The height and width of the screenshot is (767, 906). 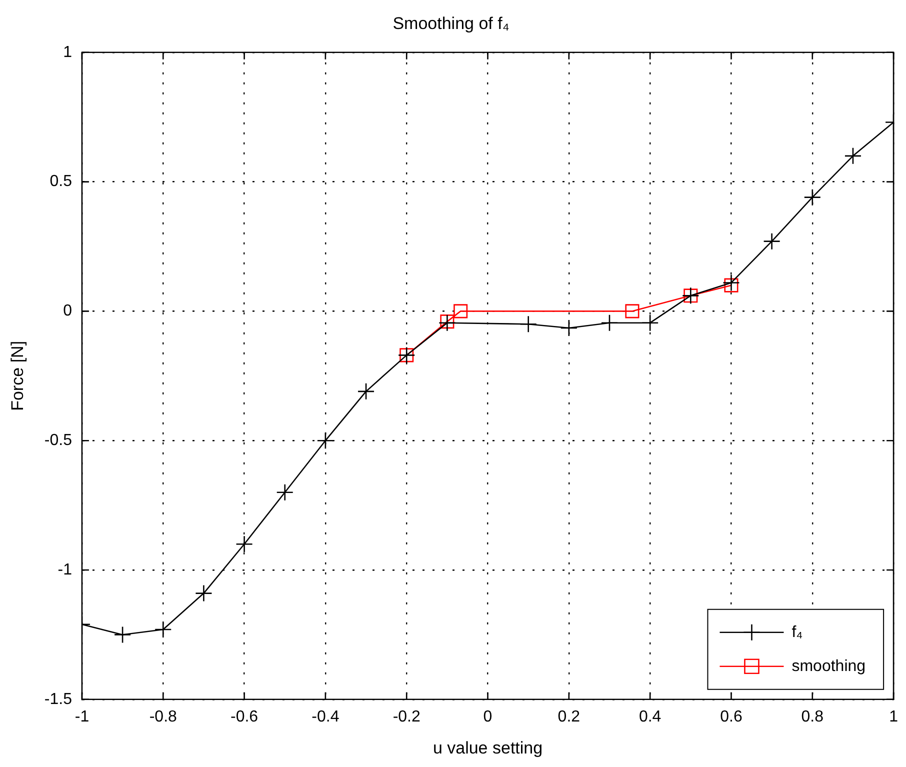 What do you see at coordinates (58, 699) in the screenshot?
I see `y-tick-label: -1.5` at bounding box center [58, 699].